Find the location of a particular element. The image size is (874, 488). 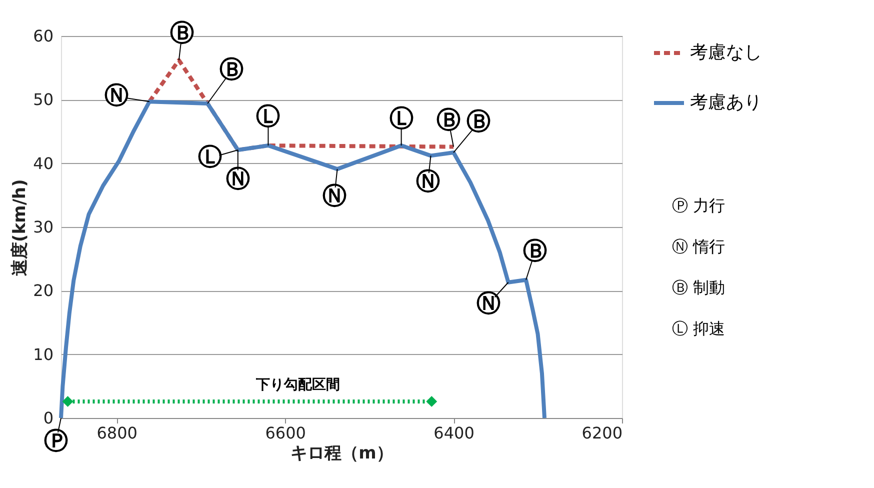

x-tick-label: 6800 is located at coordinates (117, 433).